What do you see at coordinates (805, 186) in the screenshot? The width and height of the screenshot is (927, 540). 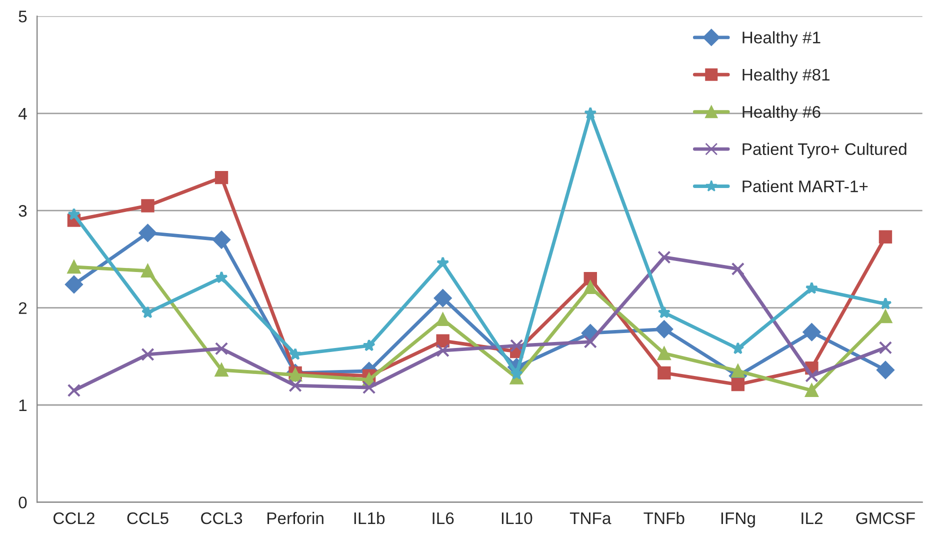 I see `legend-label: Patient MART-1+` at bounding box center [805, 186].